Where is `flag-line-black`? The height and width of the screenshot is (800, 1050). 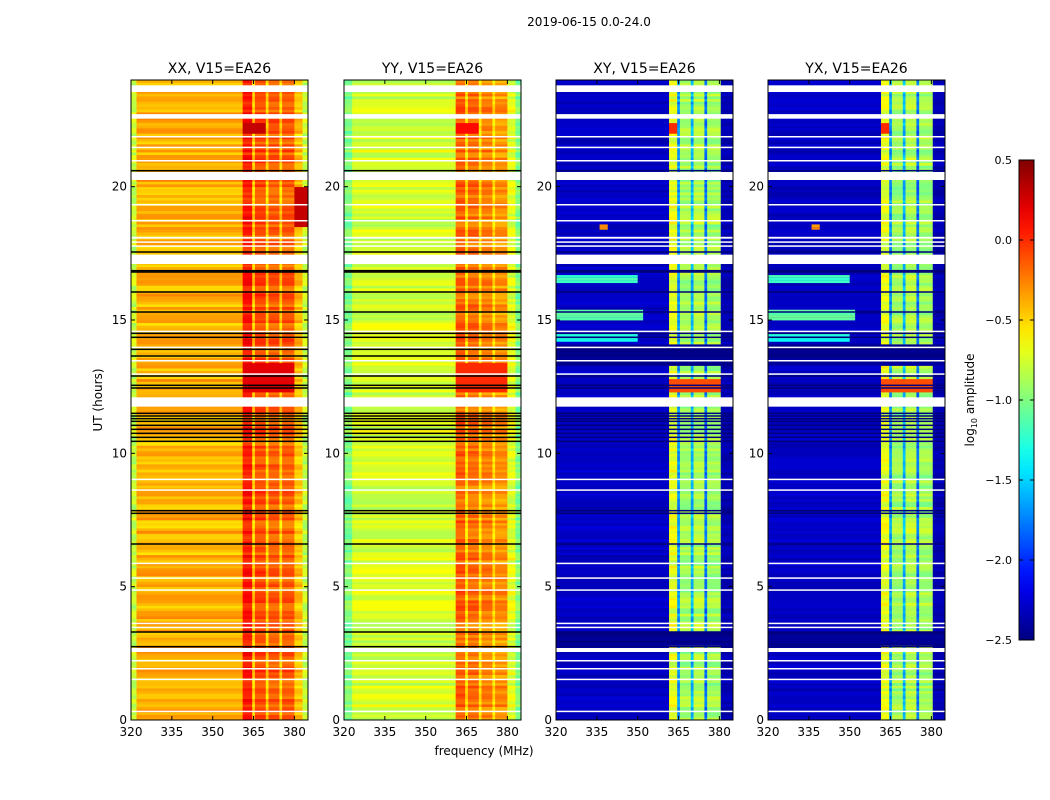
flag-line-black is located at coordinates (219, 421).